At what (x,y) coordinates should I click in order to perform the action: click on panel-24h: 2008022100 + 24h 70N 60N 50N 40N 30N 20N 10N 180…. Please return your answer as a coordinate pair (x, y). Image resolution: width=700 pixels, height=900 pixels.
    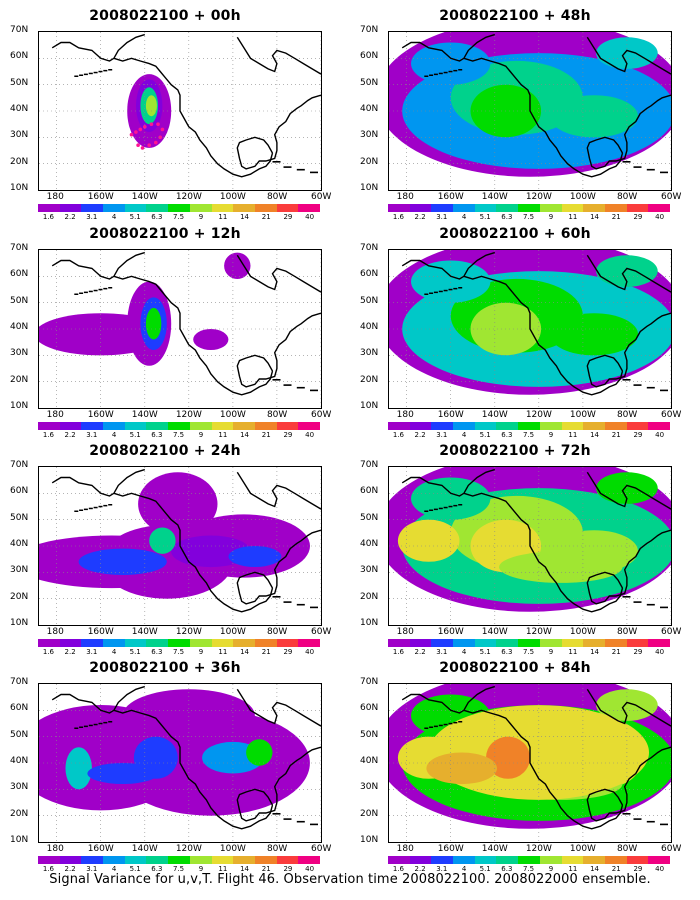
    Looking at the image, I should click on (165, 549).